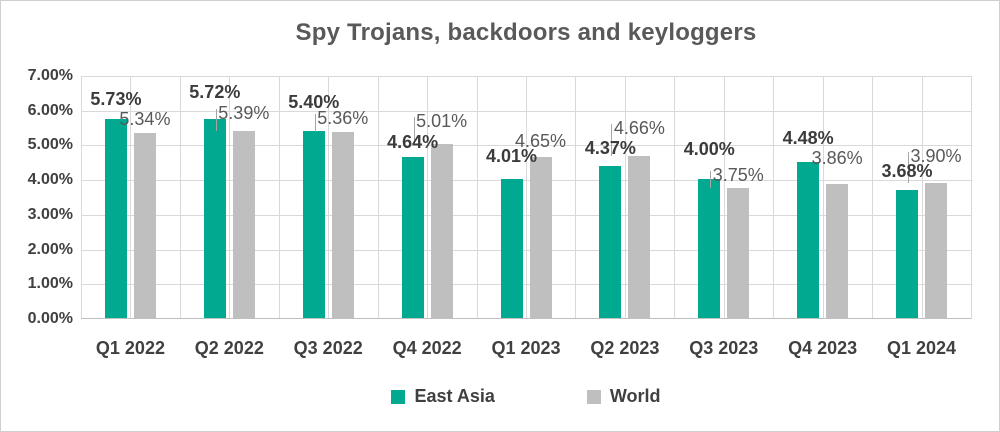  Describe the element at coordinates (526, 32) in the screenshot. I see `chart-title: Spy Trojans, backdoors and keyloggers` at that location.